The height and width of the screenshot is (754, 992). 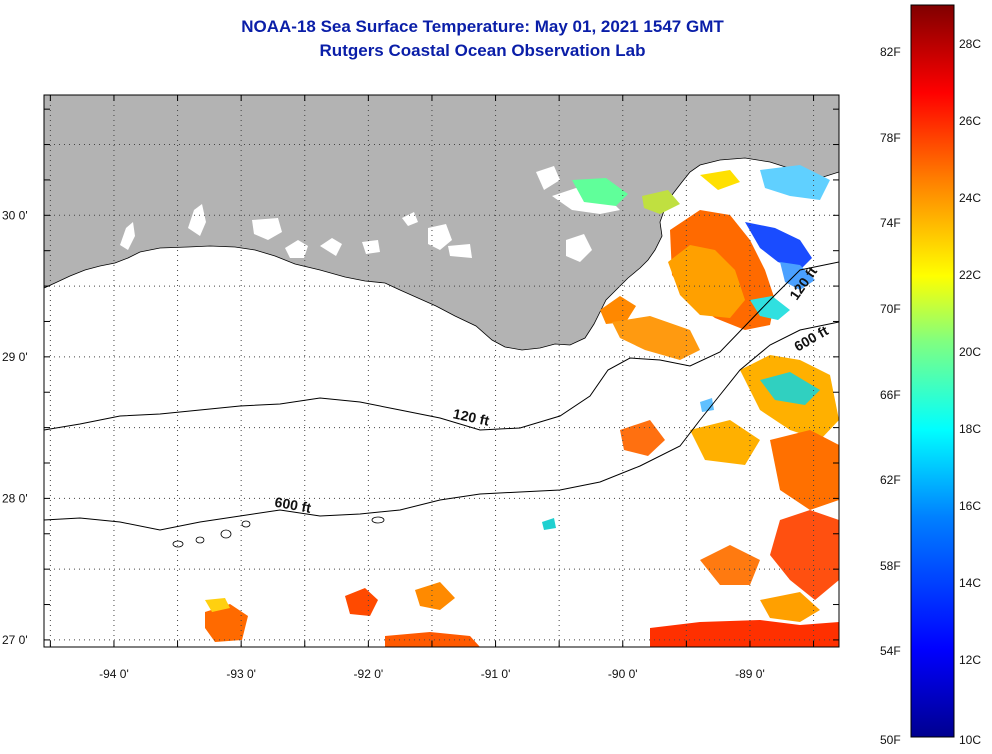 I want to click on contour-label: 120 ft, so click(x=471, y=416).